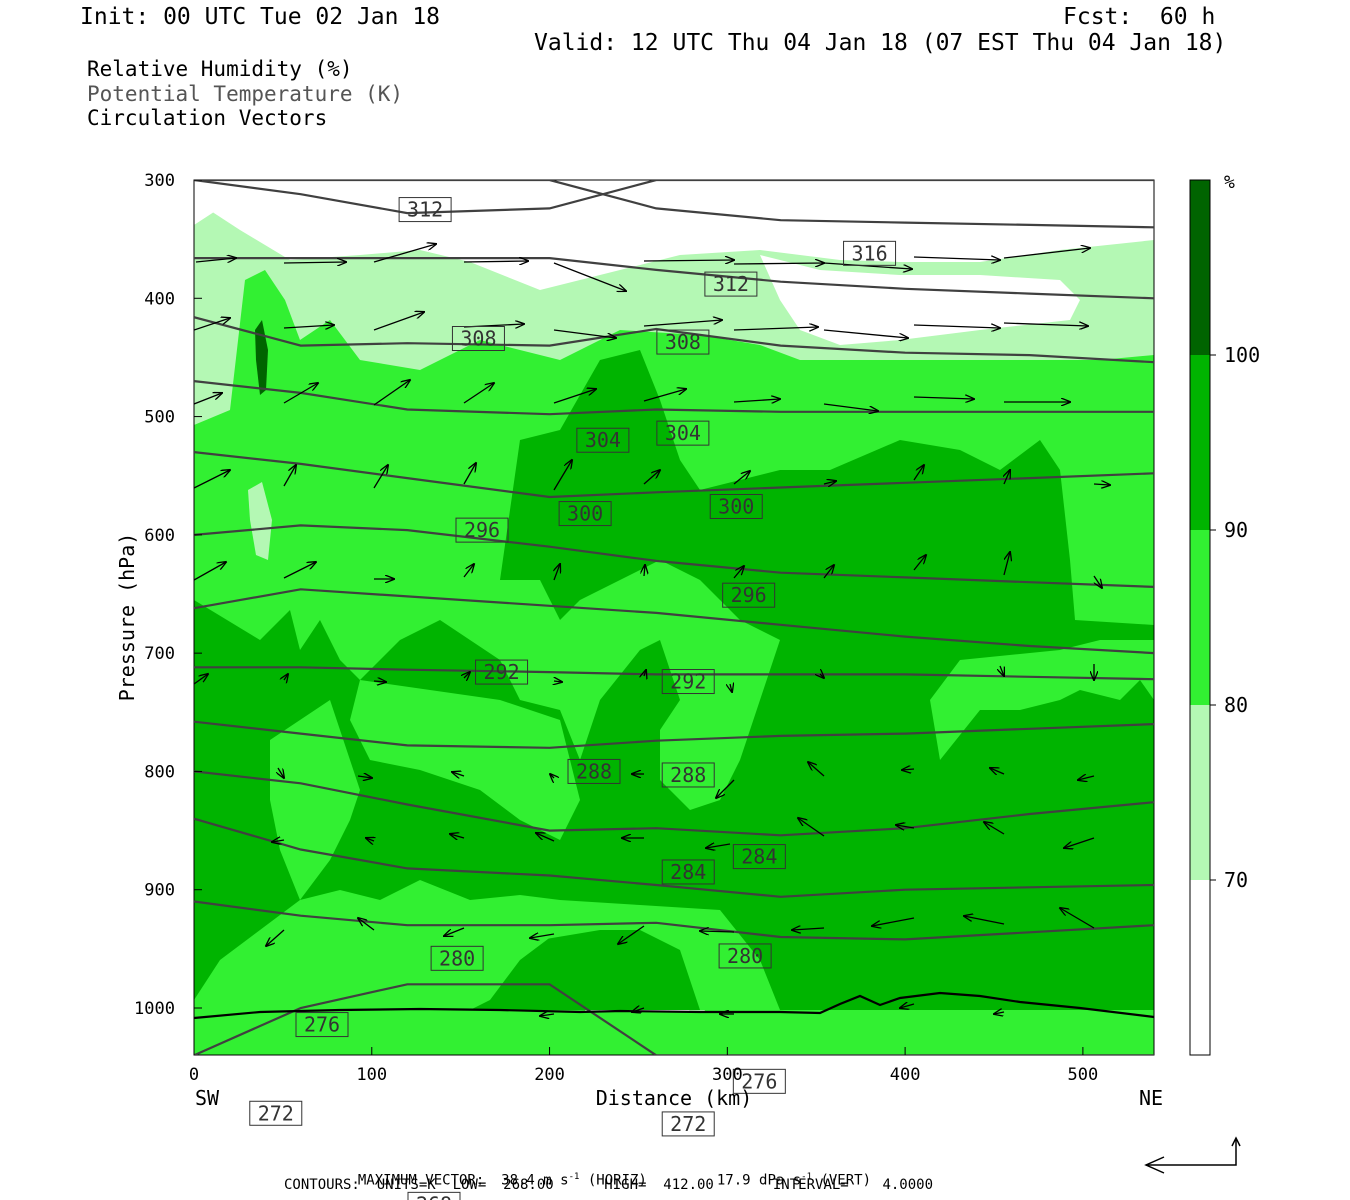  What do you see at coordinates (463, 1180) in the screenshot?
I see `max-vector-horiz: MAXIMUM VECTOR: 38.4 m s` at bounding box center [463, 1180].